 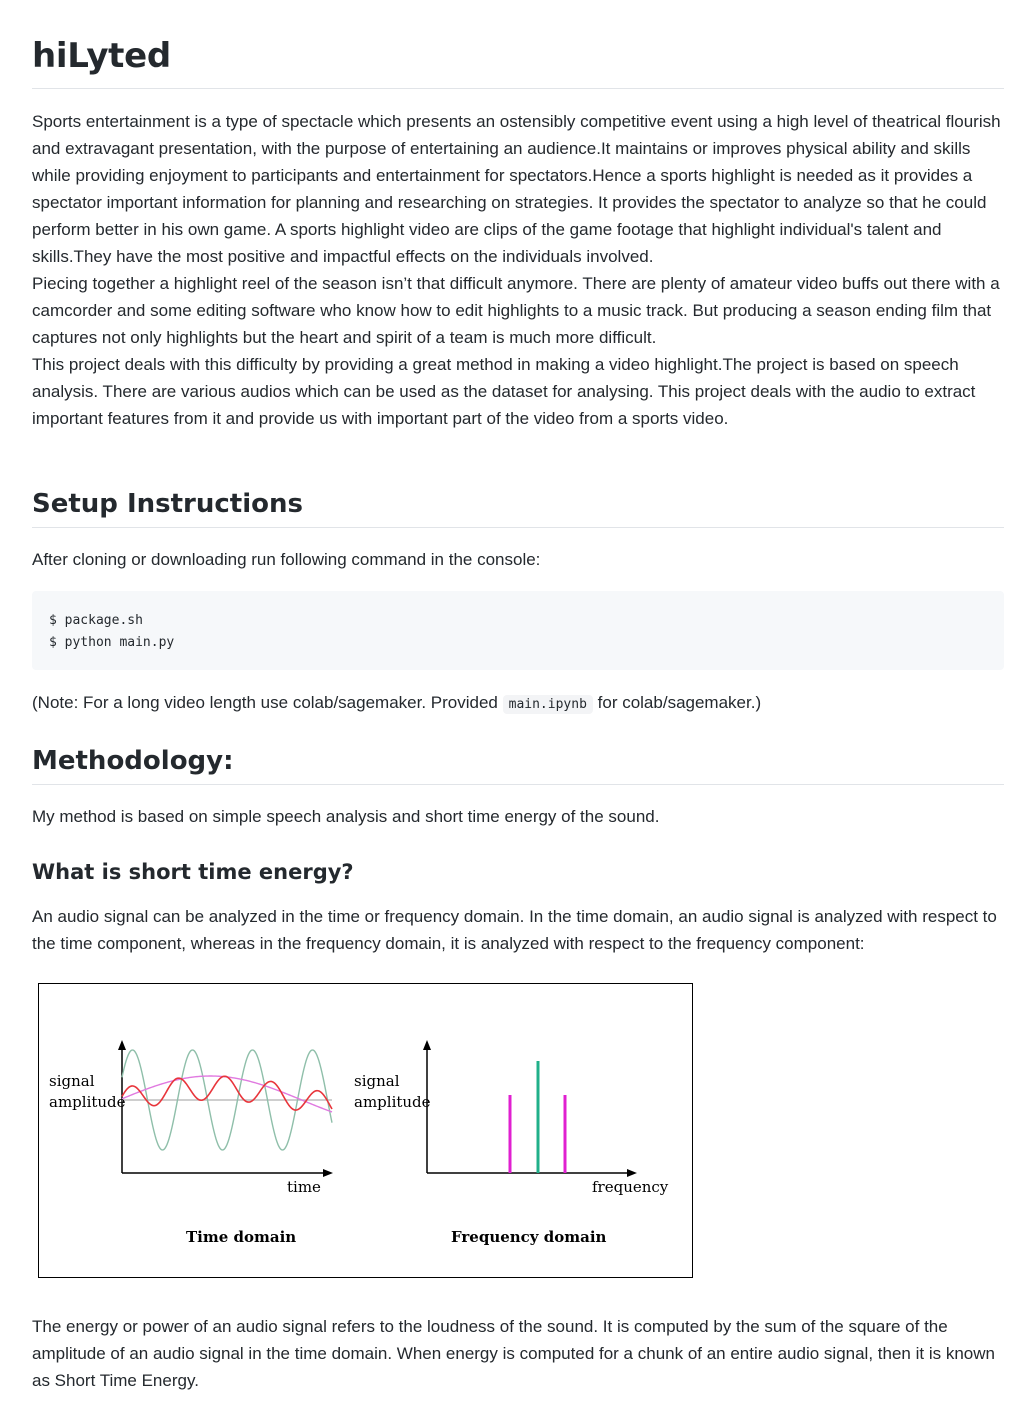 What do you see at coordinates (112, 642) in the screenshot?
I see `code-line-2: $ python main.py` at bounding box center [112, 642].